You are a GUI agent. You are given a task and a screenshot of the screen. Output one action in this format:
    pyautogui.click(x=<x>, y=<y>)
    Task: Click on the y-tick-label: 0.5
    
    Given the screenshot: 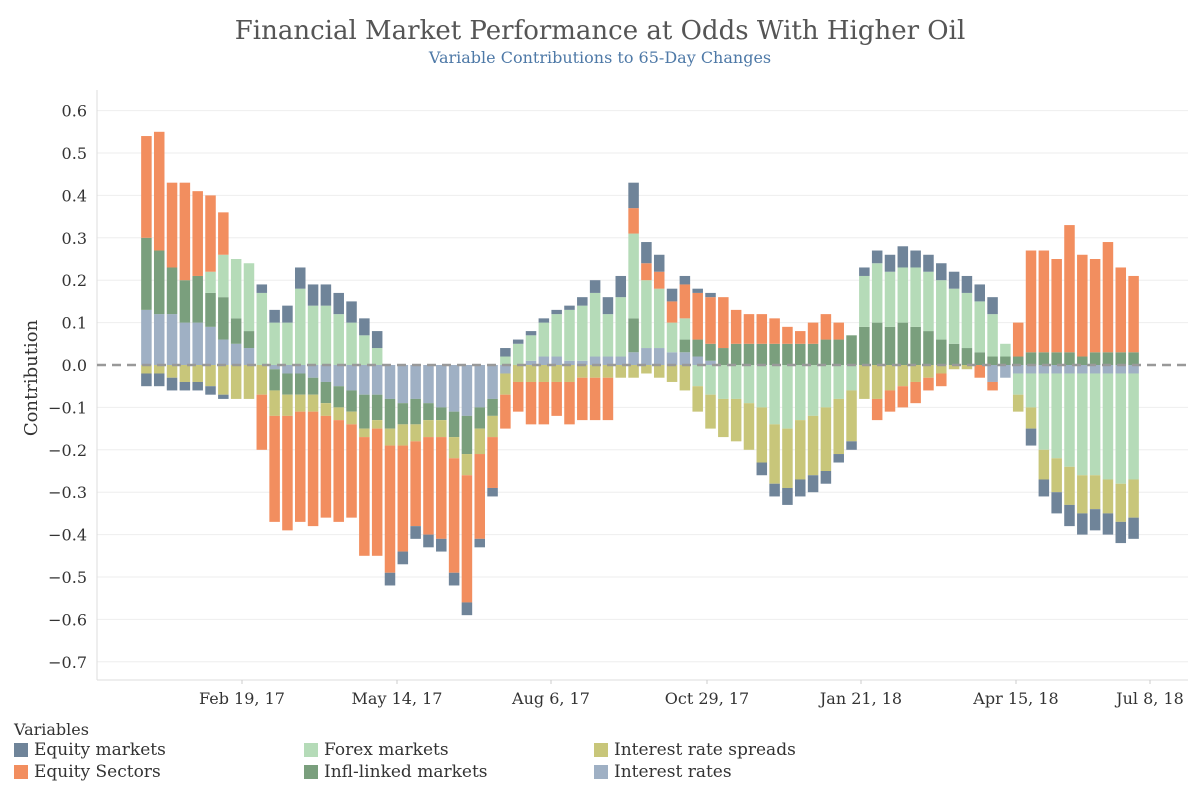 What is the action you would take?
    pyautogui.click(x=74, y=153)
    